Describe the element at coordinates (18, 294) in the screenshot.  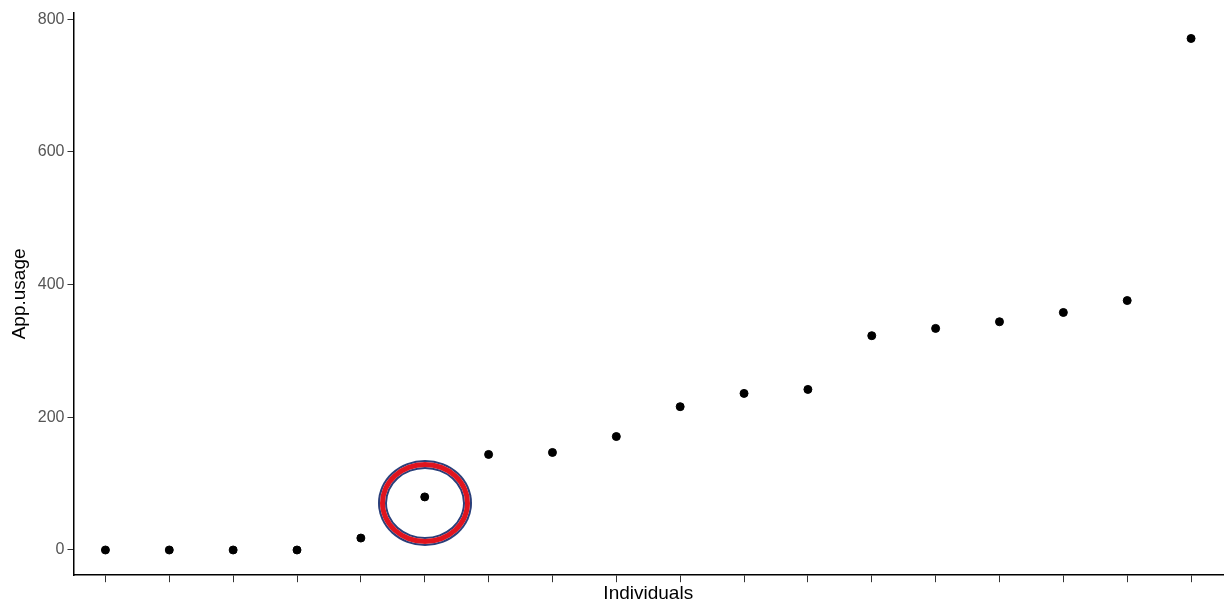
I see `y-axis-title: App.usage` at that location.